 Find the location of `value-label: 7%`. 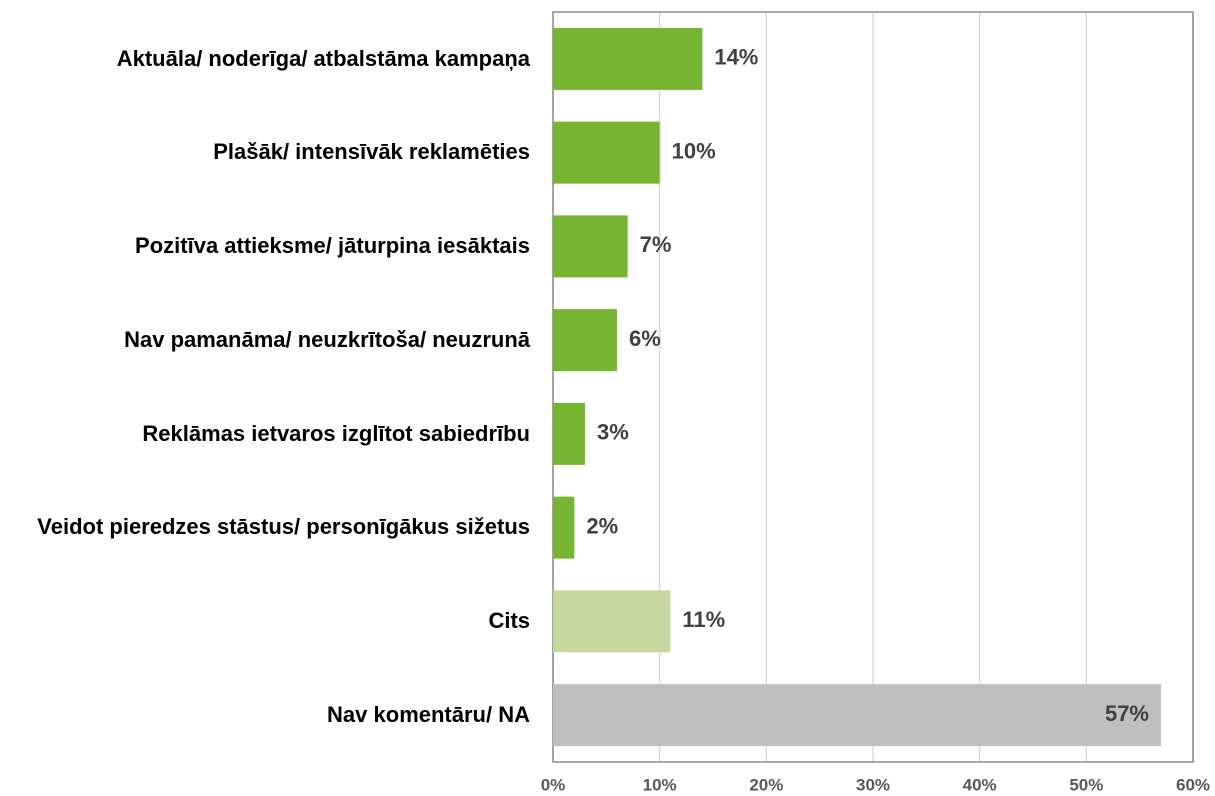

value-label: 7% is located at coordinates (656, 244).